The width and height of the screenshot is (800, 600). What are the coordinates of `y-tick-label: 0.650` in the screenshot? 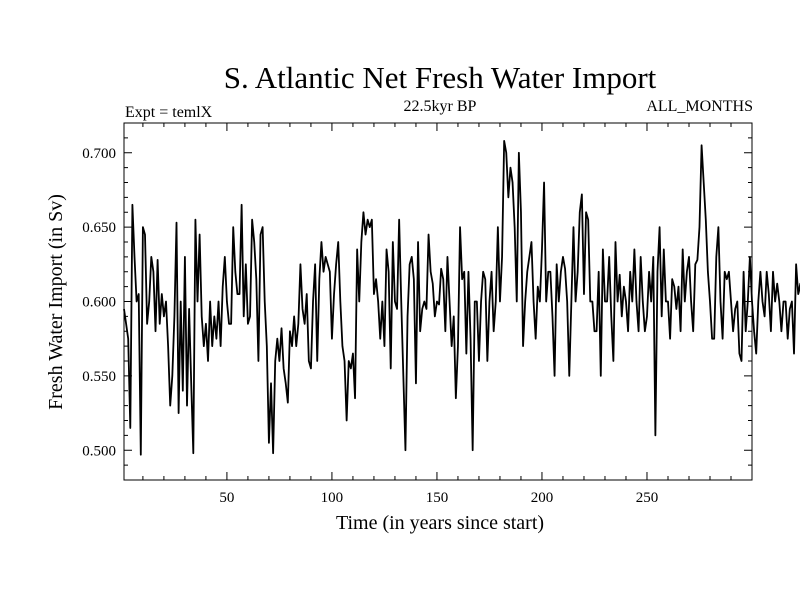 It's located at (99, 228).